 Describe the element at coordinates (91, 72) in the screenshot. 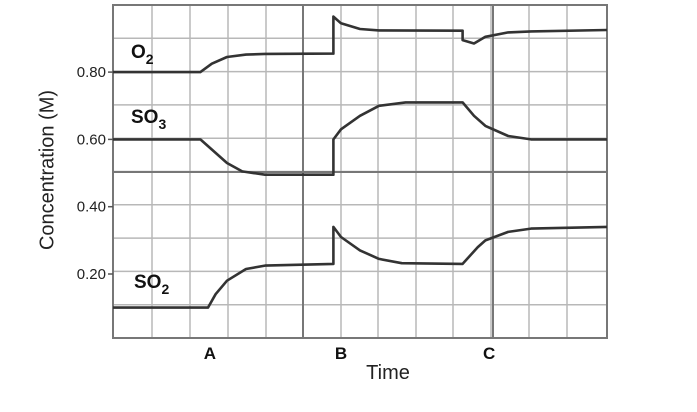

I see `y-tick-label: 0.80` at that location.